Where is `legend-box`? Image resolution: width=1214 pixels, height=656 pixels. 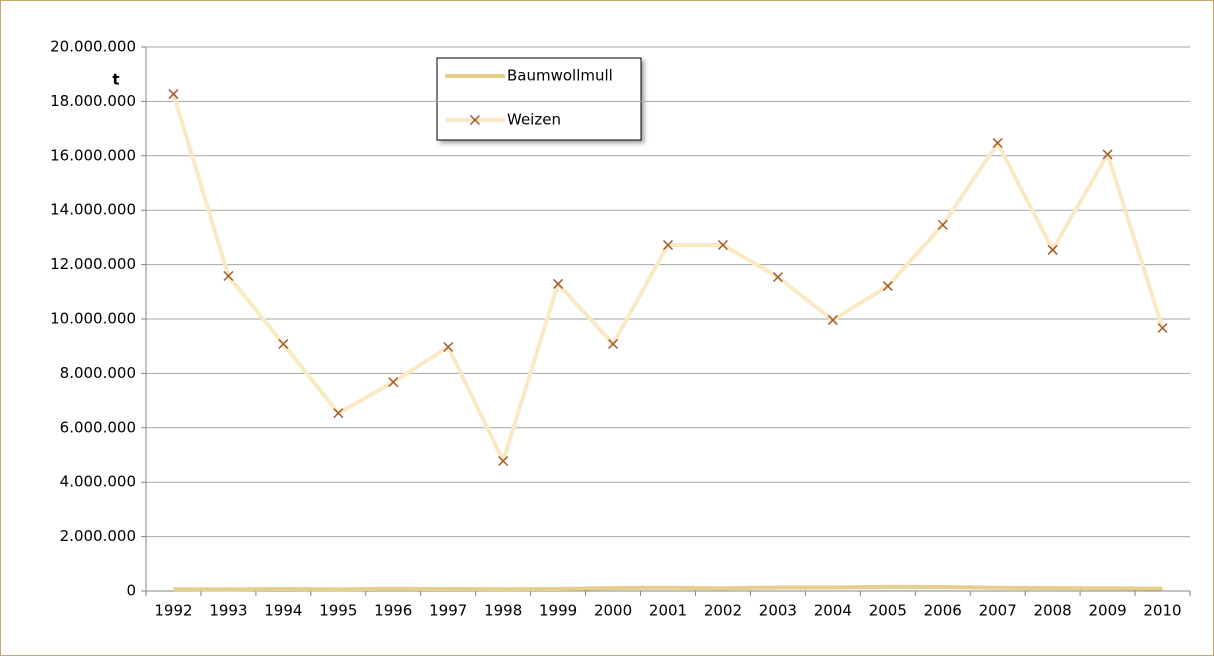 legend-box is located at coordinates (539, 99).